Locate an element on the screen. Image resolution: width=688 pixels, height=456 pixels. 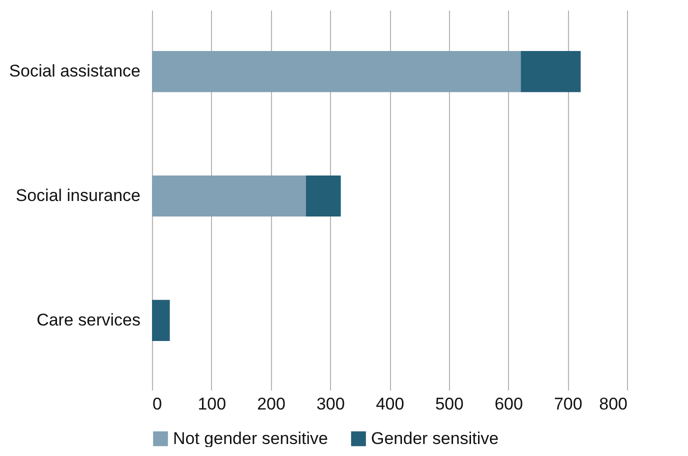
x-tick-label: 300 is located at coordinates (330, 404).